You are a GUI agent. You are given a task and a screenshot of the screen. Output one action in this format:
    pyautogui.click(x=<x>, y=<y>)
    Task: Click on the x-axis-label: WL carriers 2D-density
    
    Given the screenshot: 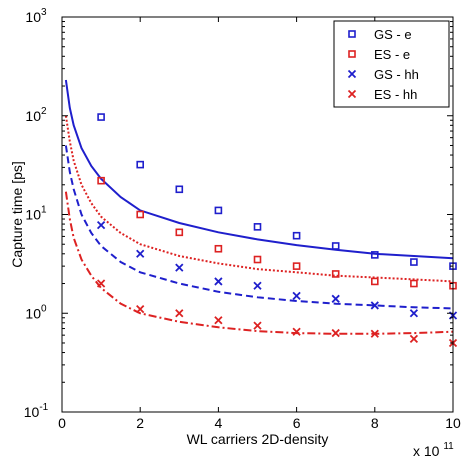 What is the action you would take?
    pyautogui.click(x=258, y=439)
    